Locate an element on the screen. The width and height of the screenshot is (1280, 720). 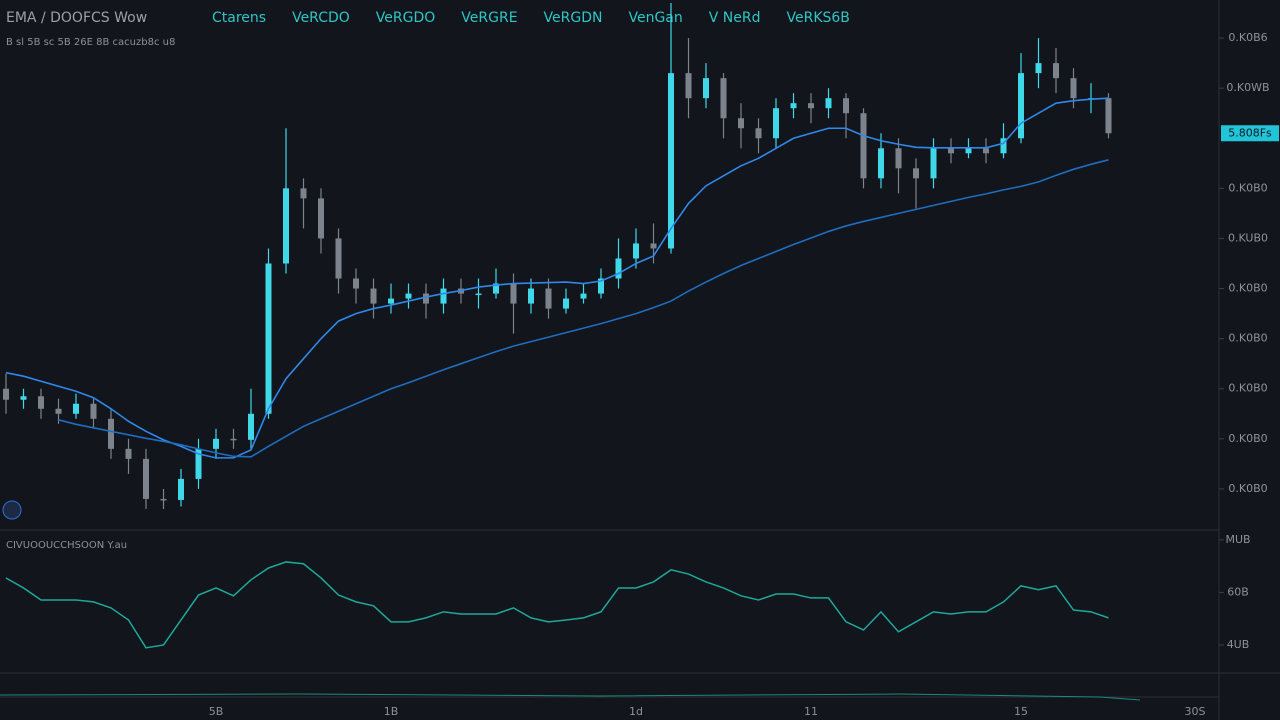
header-item: VenGan is located at coordinates (655, 18).